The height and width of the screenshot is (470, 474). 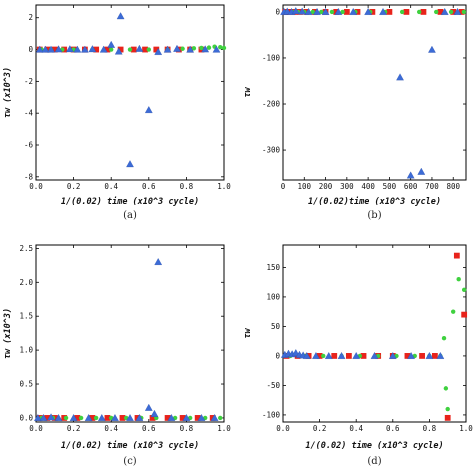 I want to click on y-tick-label: 0, so click(x=277, y=11).